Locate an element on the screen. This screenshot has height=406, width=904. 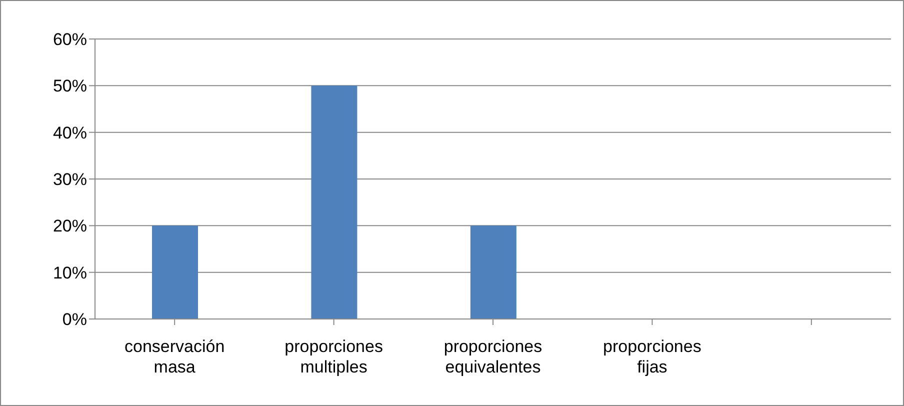
y-tick-label: 60% is located at coordinates (69, 40).